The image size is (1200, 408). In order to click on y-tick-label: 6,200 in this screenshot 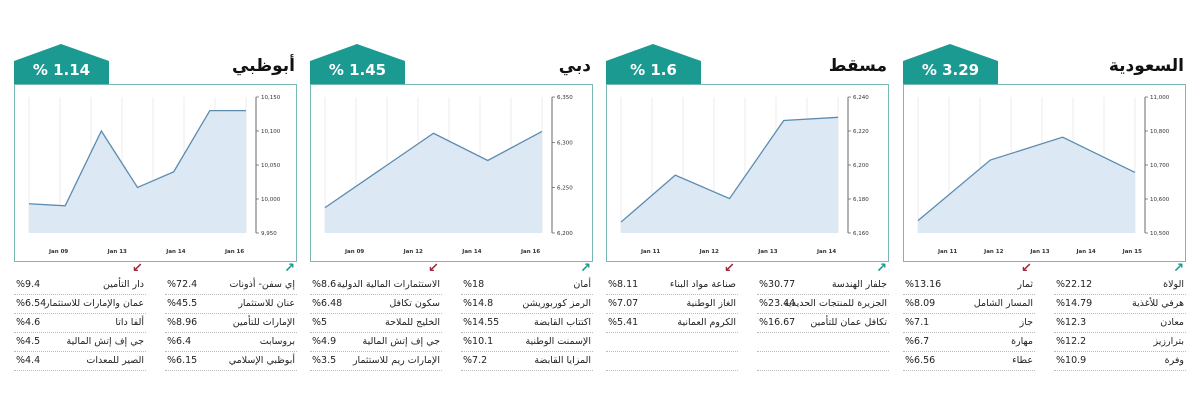, I will do `click(861, 166)`.